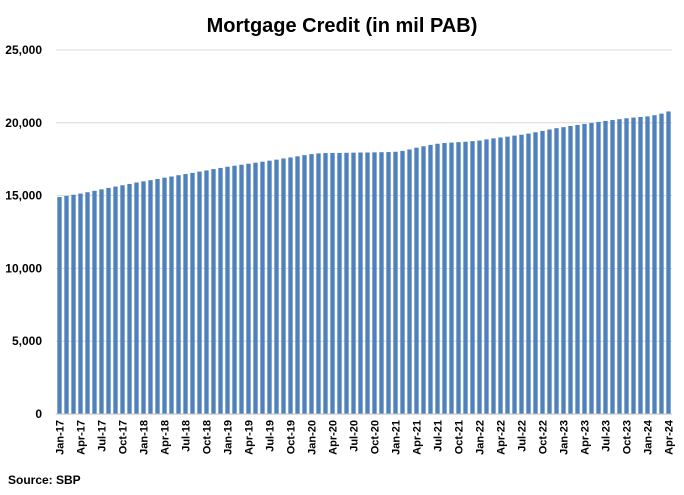 This screenshot has height=495, width=684. Describe the element at coordinates (23, 50) in the screenshot. I see `y-tick-label: 25,000` at that location.